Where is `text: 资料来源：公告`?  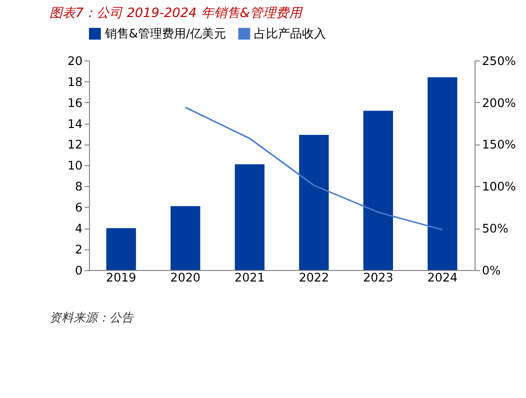
text: 资料来源：公告 is located at coordinates (91, 317).